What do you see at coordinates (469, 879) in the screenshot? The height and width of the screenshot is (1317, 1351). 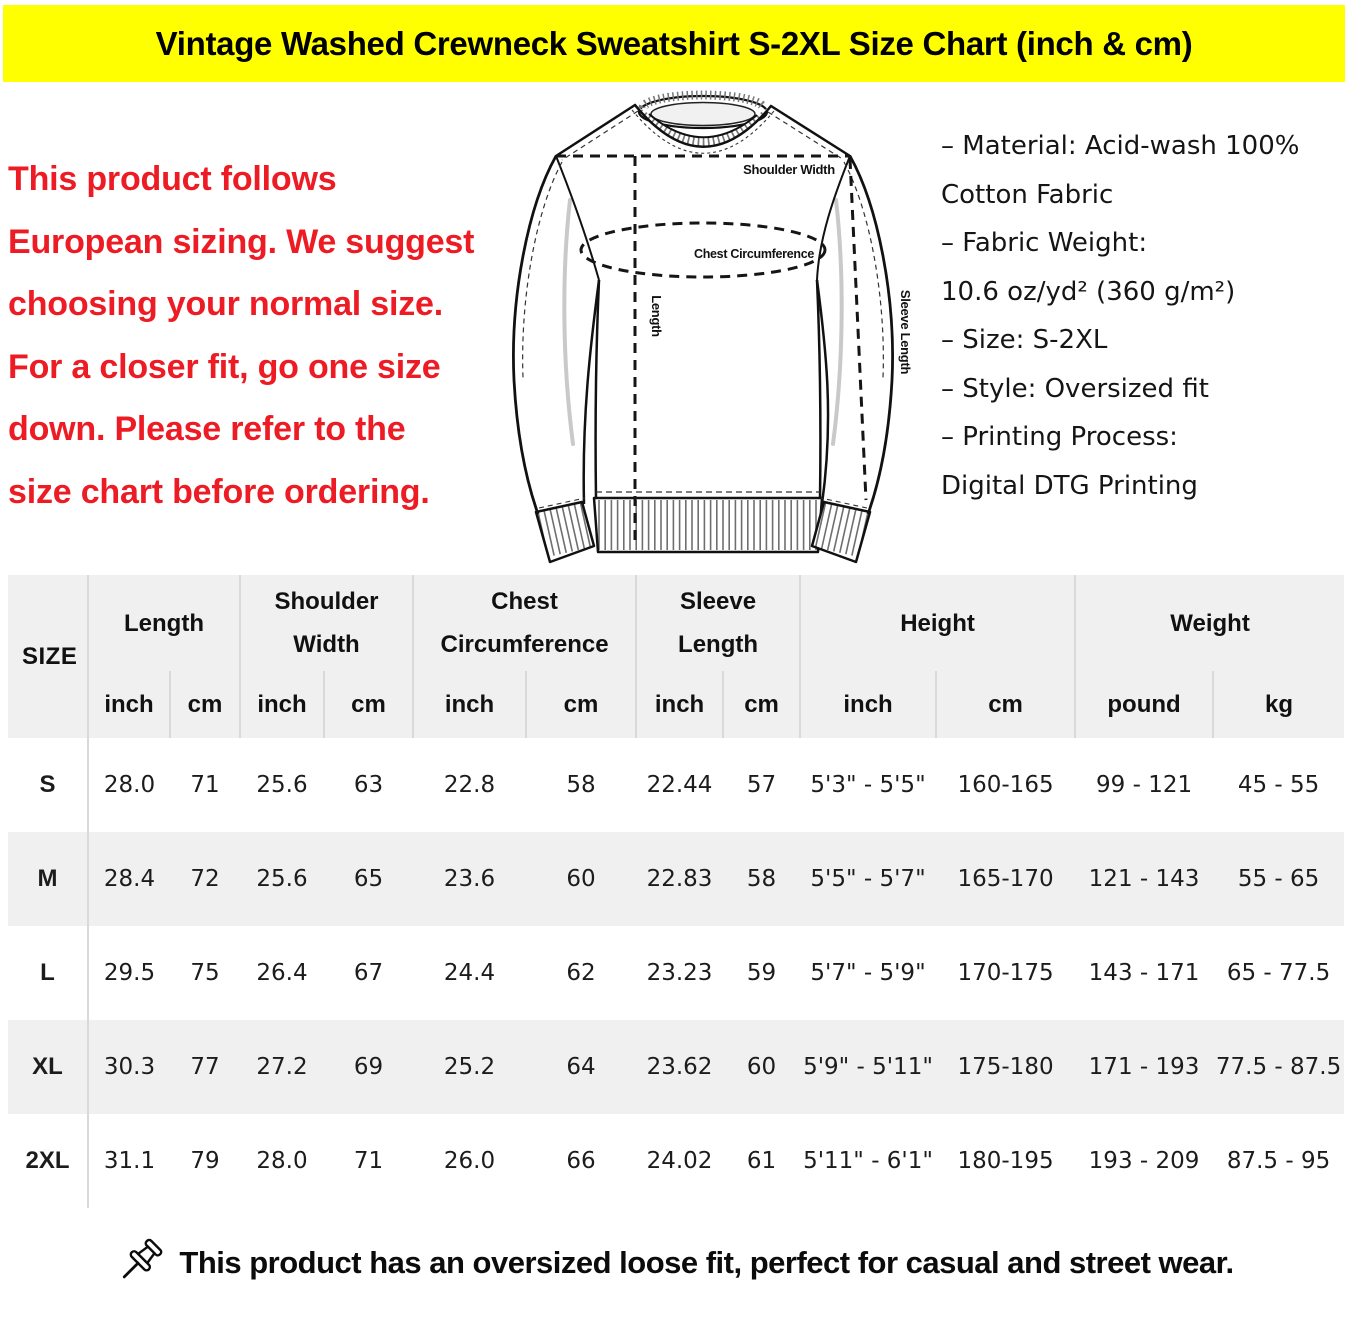 I see `cell: 23.6` at bounding box center [469, 879].